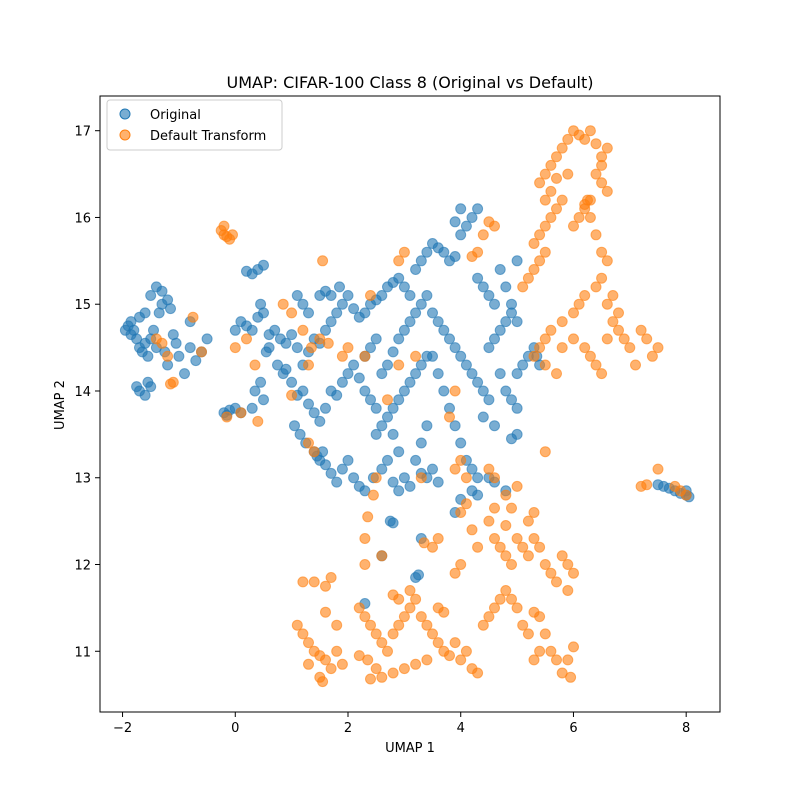 This screenshot has width=800, height=800. Describe the element at coordinates (82, 566) in the screenshot. I see `y-tick-label: 12` at that location.